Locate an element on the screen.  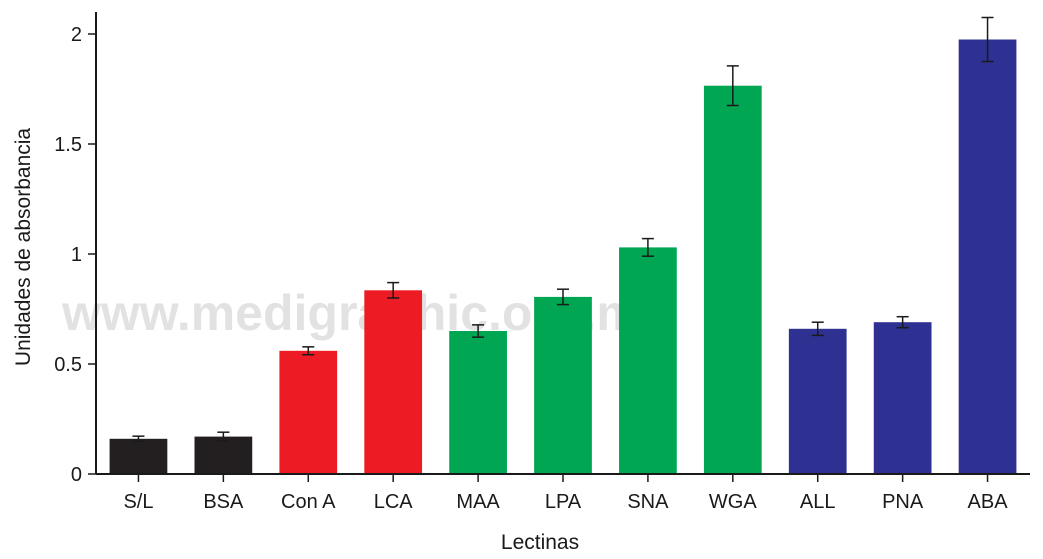
y-tick-label: 0 is located at coordinates (76, 475).